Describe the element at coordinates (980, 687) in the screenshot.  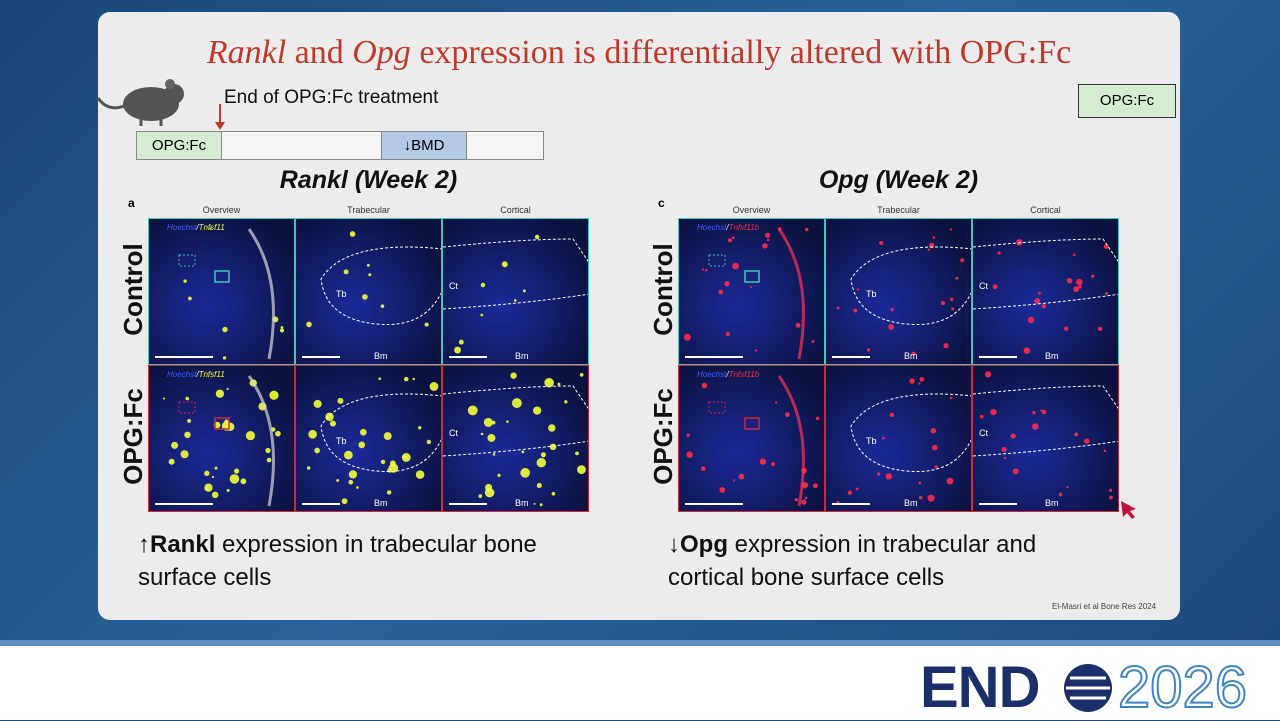
I see `logo-word: END` at that location.